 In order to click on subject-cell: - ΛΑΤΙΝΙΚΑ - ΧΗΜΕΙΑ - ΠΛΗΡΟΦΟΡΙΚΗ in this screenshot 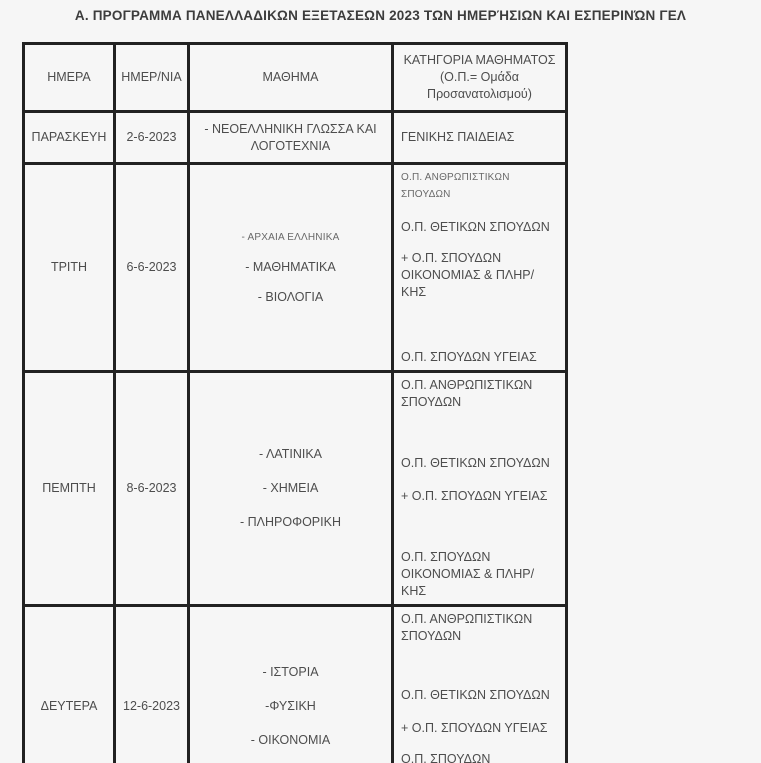, I will do `click(290, 488)`.